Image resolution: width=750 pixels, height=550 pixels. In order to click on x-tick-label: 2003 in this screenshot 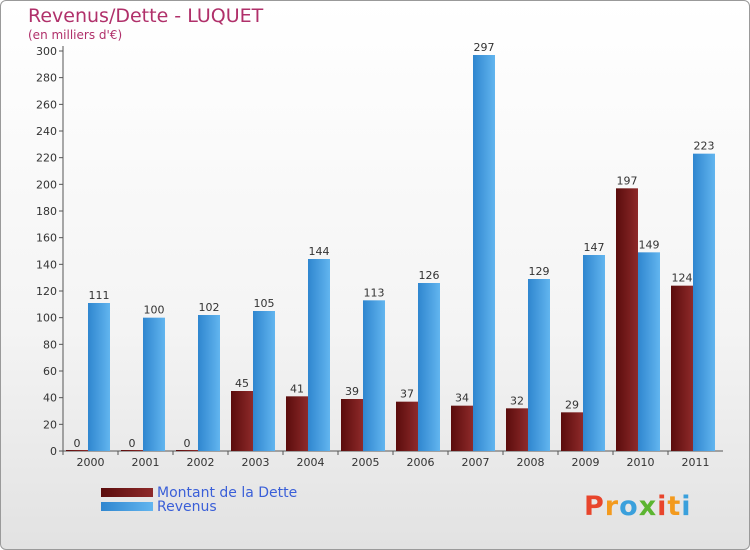, I will do `click(256, 462)`.